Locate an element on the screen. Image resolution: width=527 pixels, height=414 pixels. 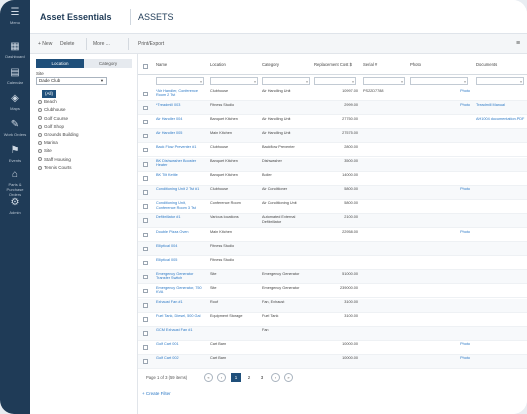
location-item: Marina is located at coordinates (48, 143).